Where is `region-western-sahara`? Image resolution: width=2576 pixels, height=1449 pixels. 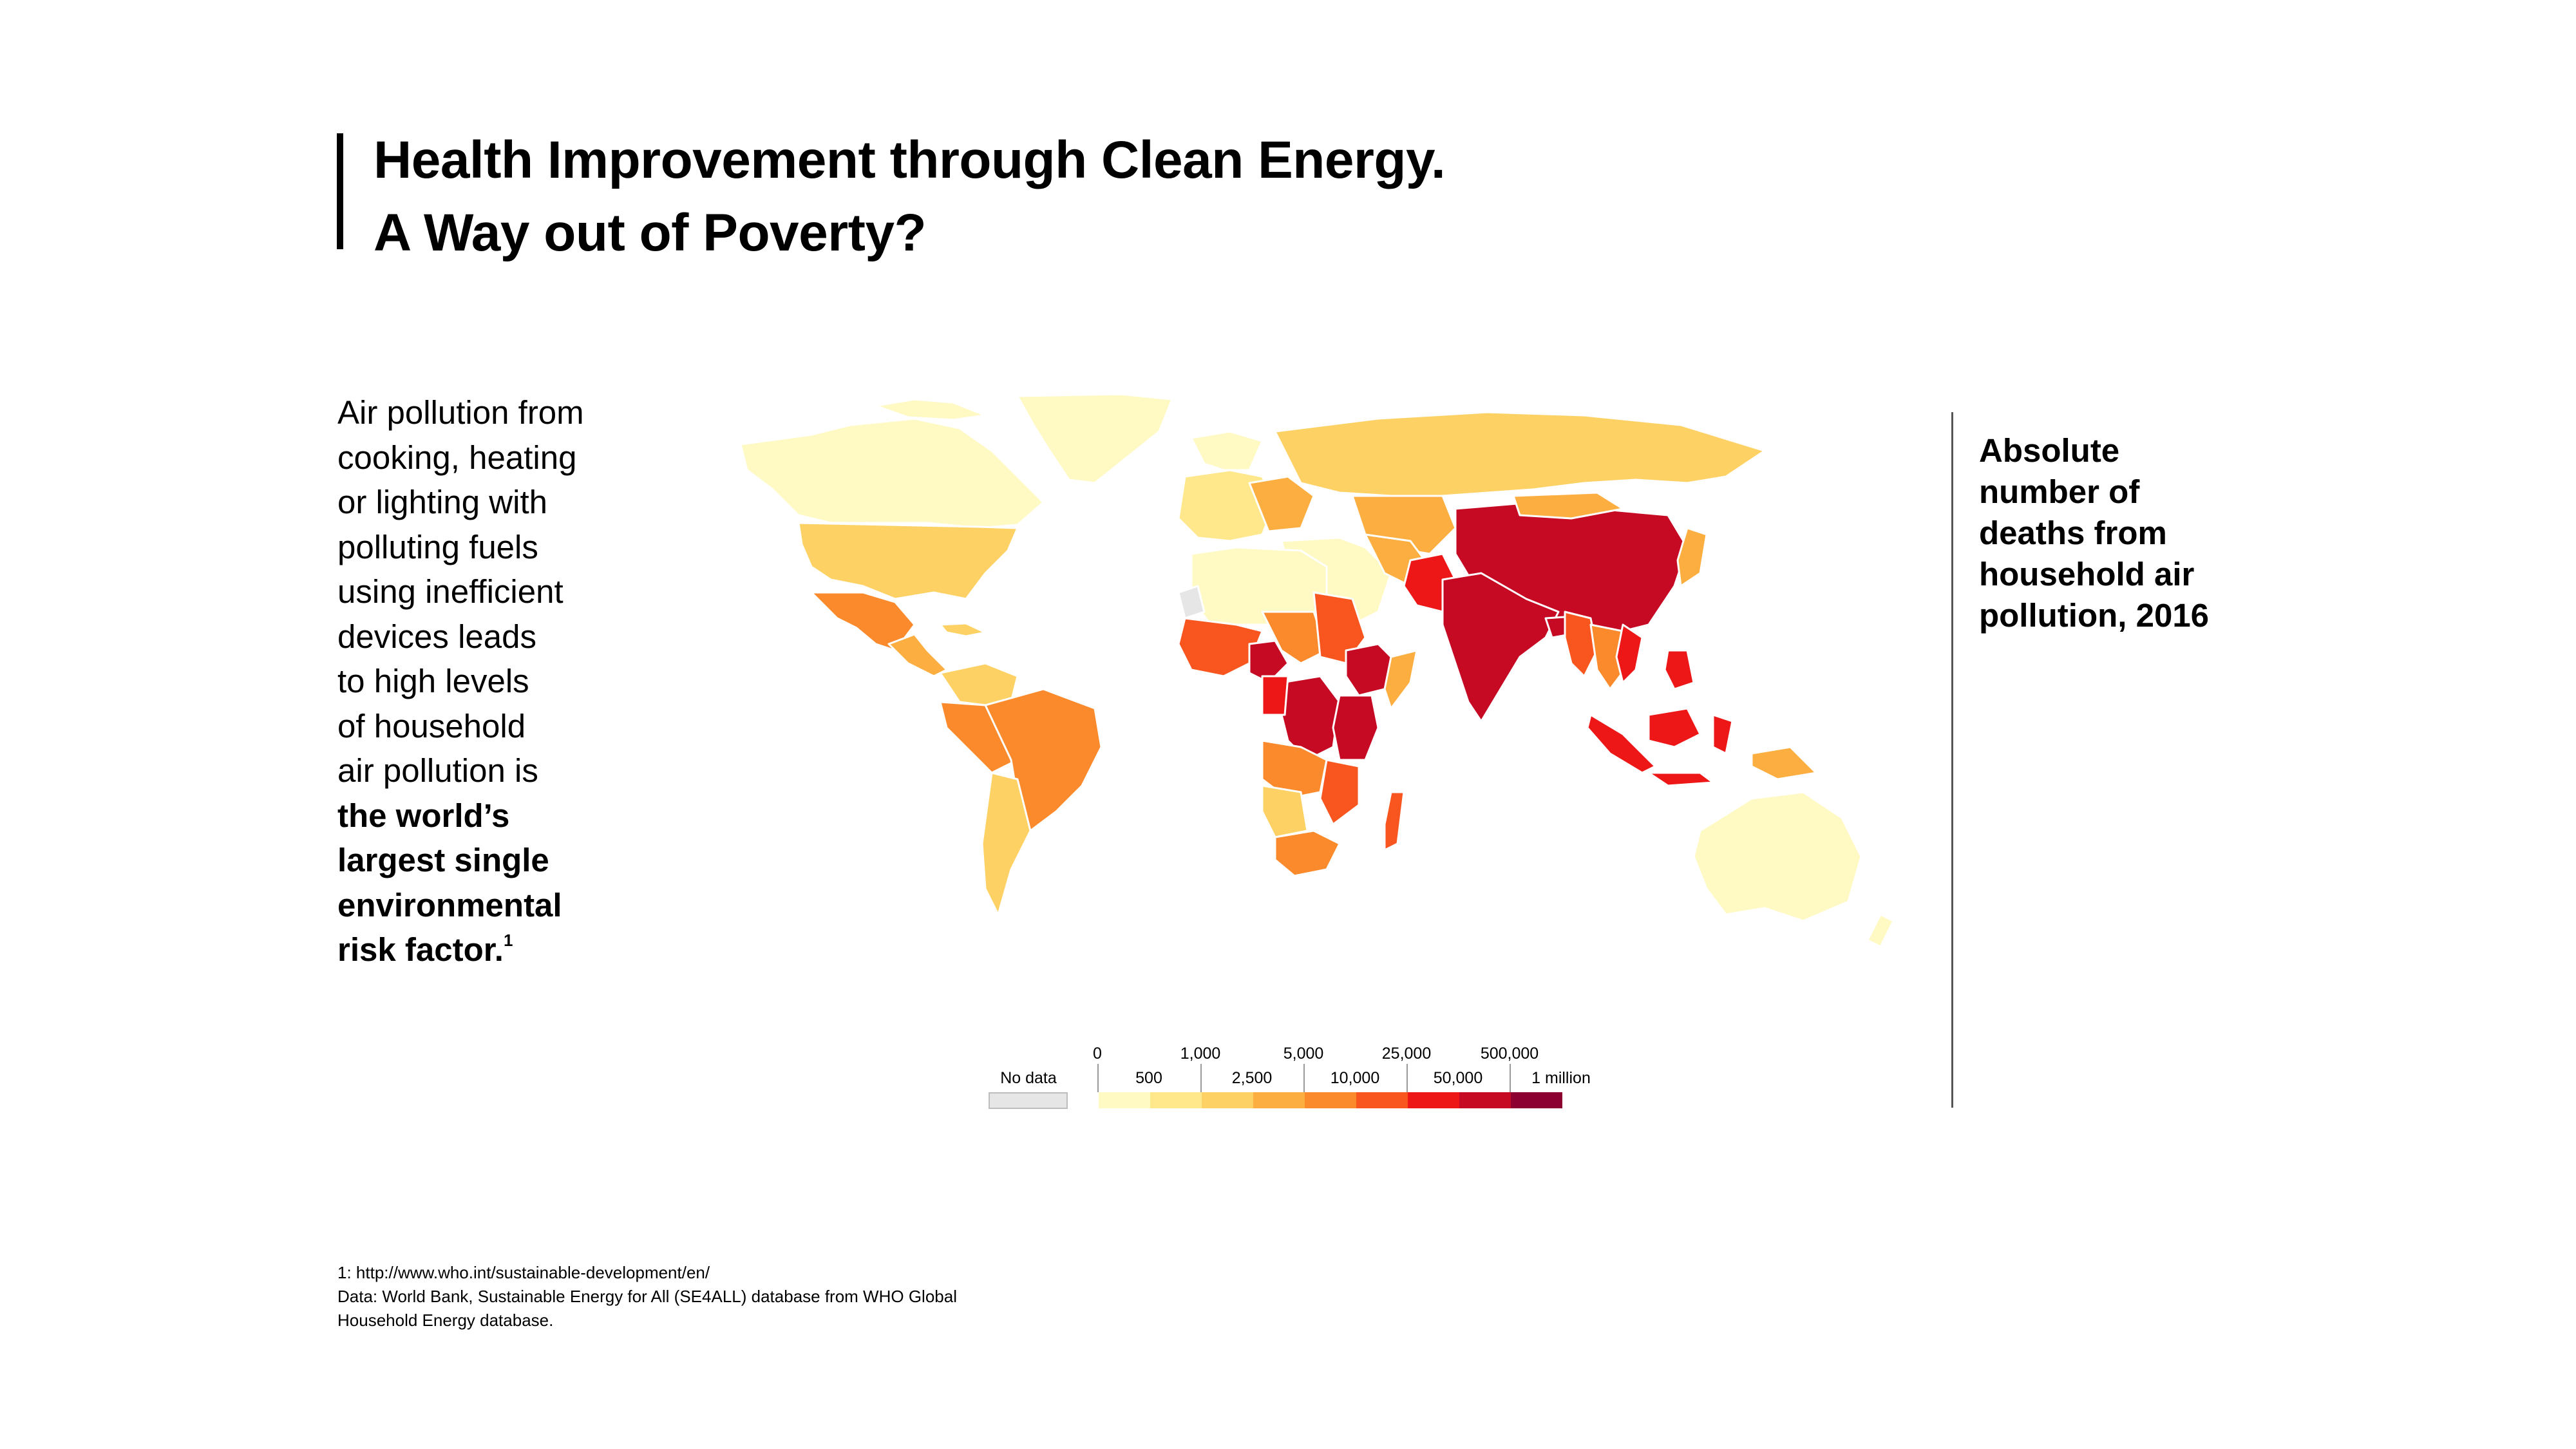
region-western-sahara is located at coordinates (1191, 603).